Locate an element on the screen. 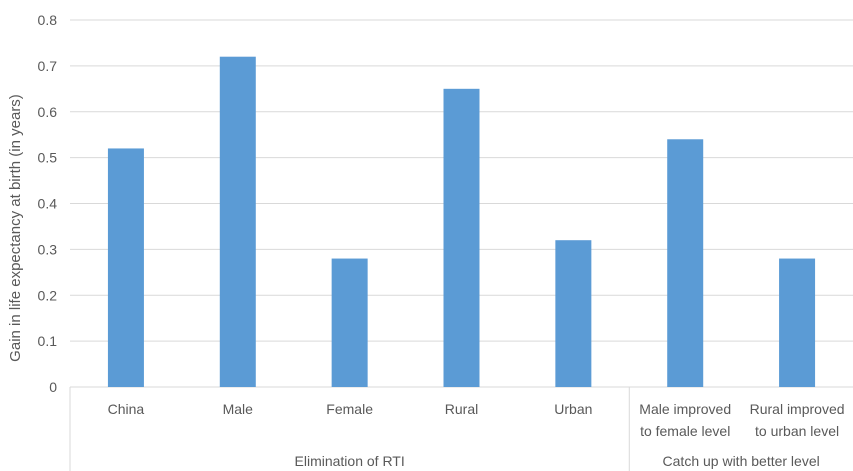 This screenshot has width=853, height=471. y-tick-label: 0 is located at coordinates (53, 387).